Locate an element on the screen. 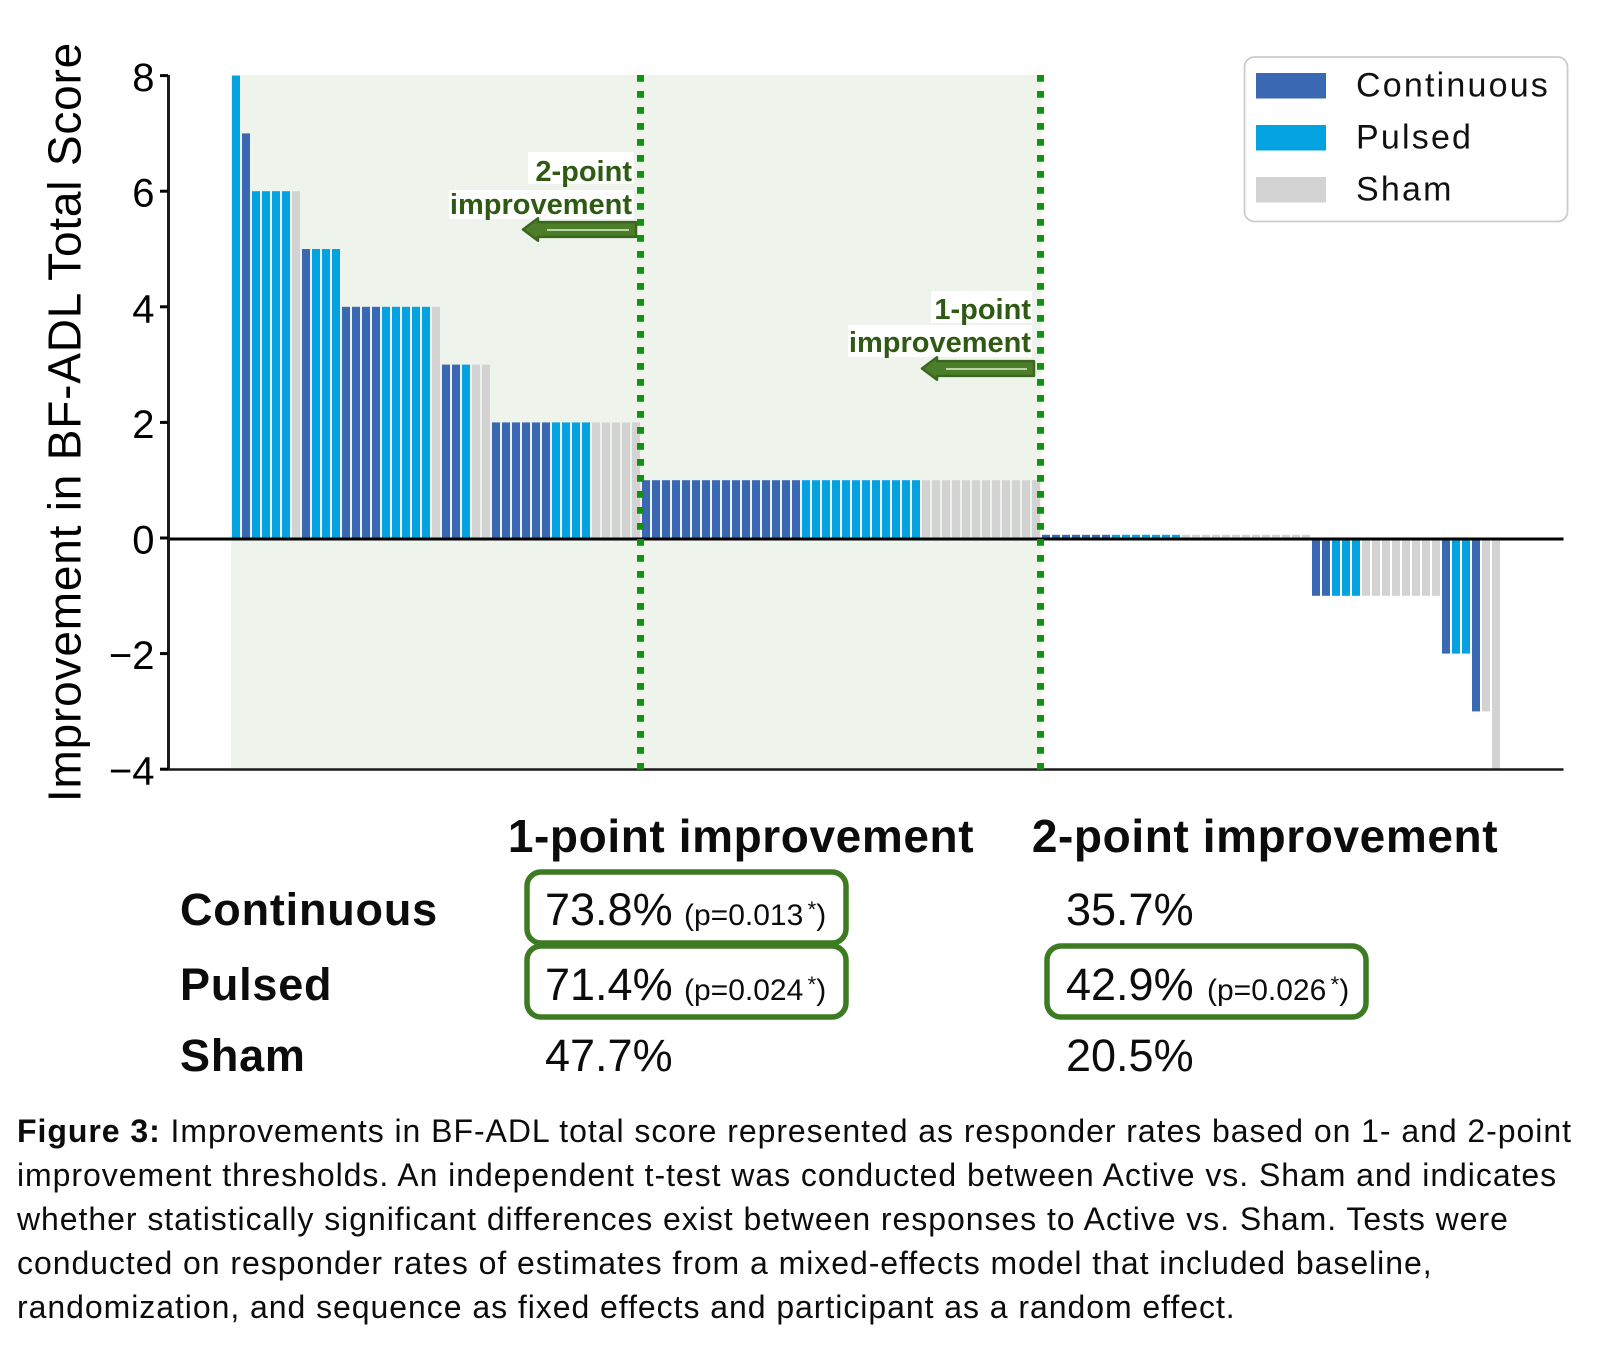  svg-text: 71.4% is located at coordinates (609, 984).